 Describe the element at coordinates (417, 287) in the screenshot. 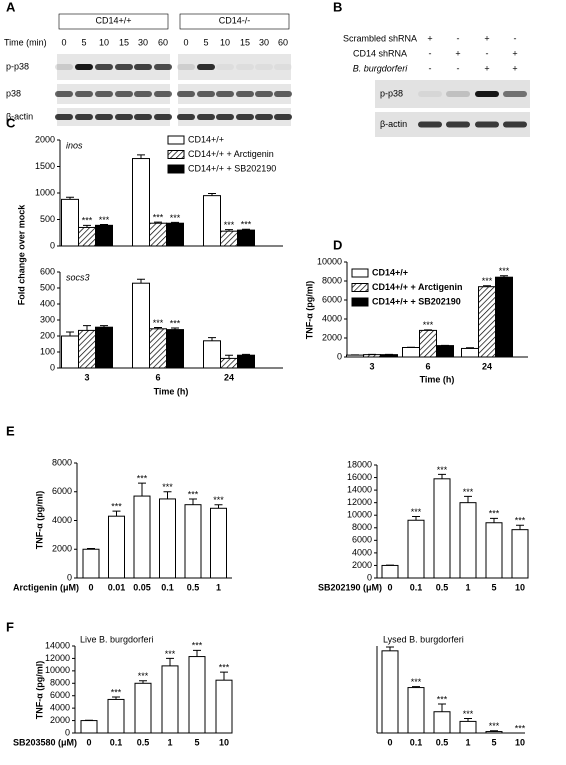

I see `legend-label: CD14+/+ + Arctigenin` at that location.